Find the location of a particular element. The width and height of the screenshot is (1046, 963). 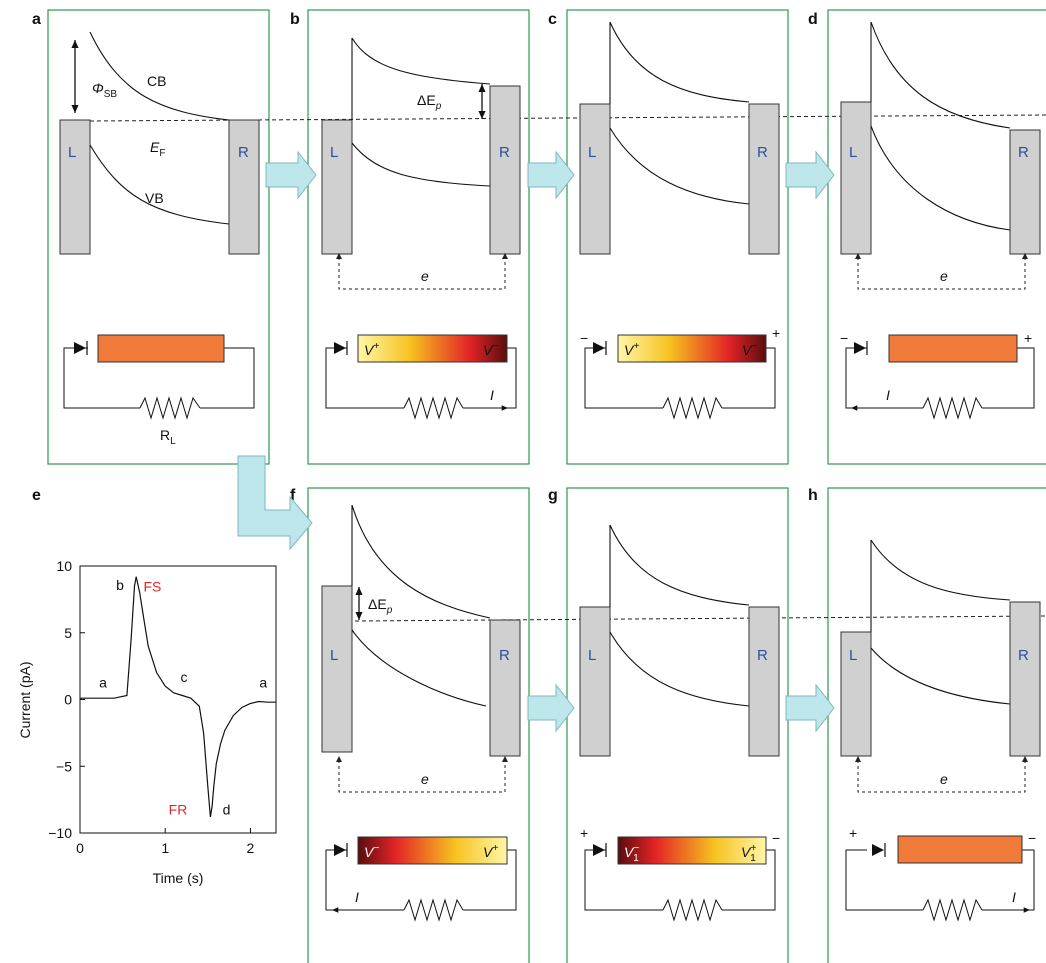

x-tick-label: 2 is located at coordinates (251, 848).